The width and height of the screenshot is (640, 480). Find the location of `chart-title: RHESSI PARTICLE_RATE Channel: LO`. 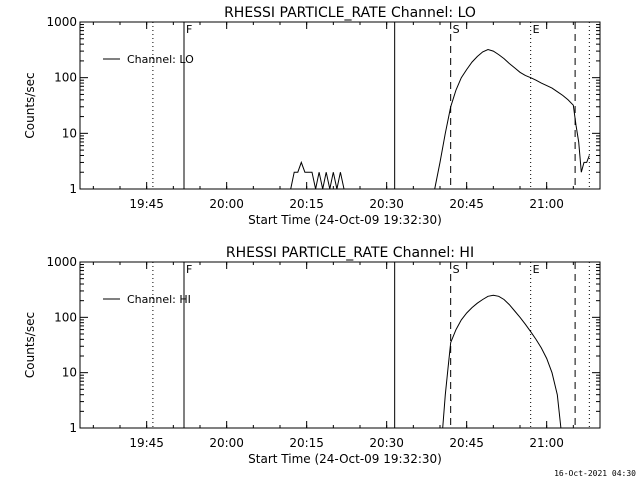

chart-title: RHESSI PARTICLE_RATE Channel: LO is located at coordinates (350, 13).